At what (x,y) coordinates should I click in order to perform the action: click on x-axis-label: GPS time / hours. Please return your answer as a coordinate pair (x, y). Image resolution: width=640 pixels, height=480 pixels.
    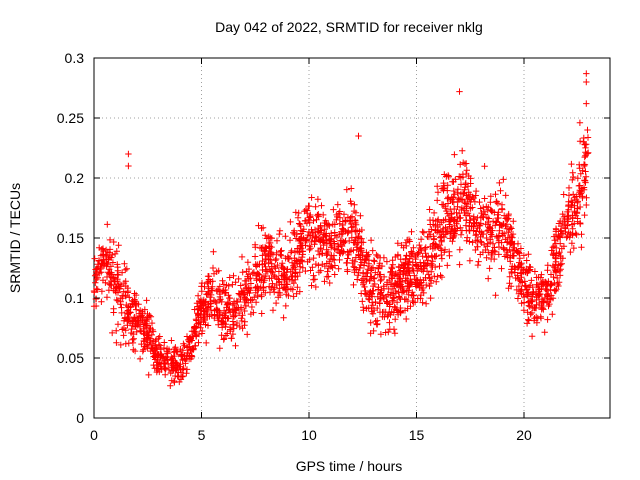
    Looking at the image, I should click on (349, 466).